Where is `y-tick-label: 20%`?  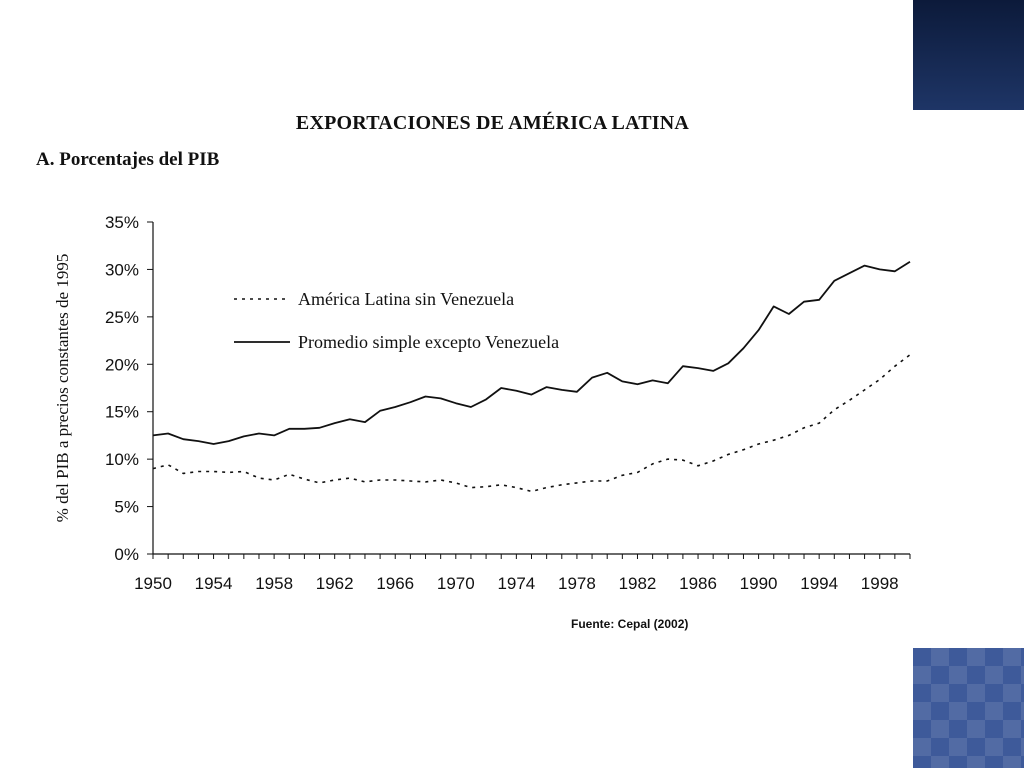 y-tick-label: 20% is located at coordinates (122, 364).